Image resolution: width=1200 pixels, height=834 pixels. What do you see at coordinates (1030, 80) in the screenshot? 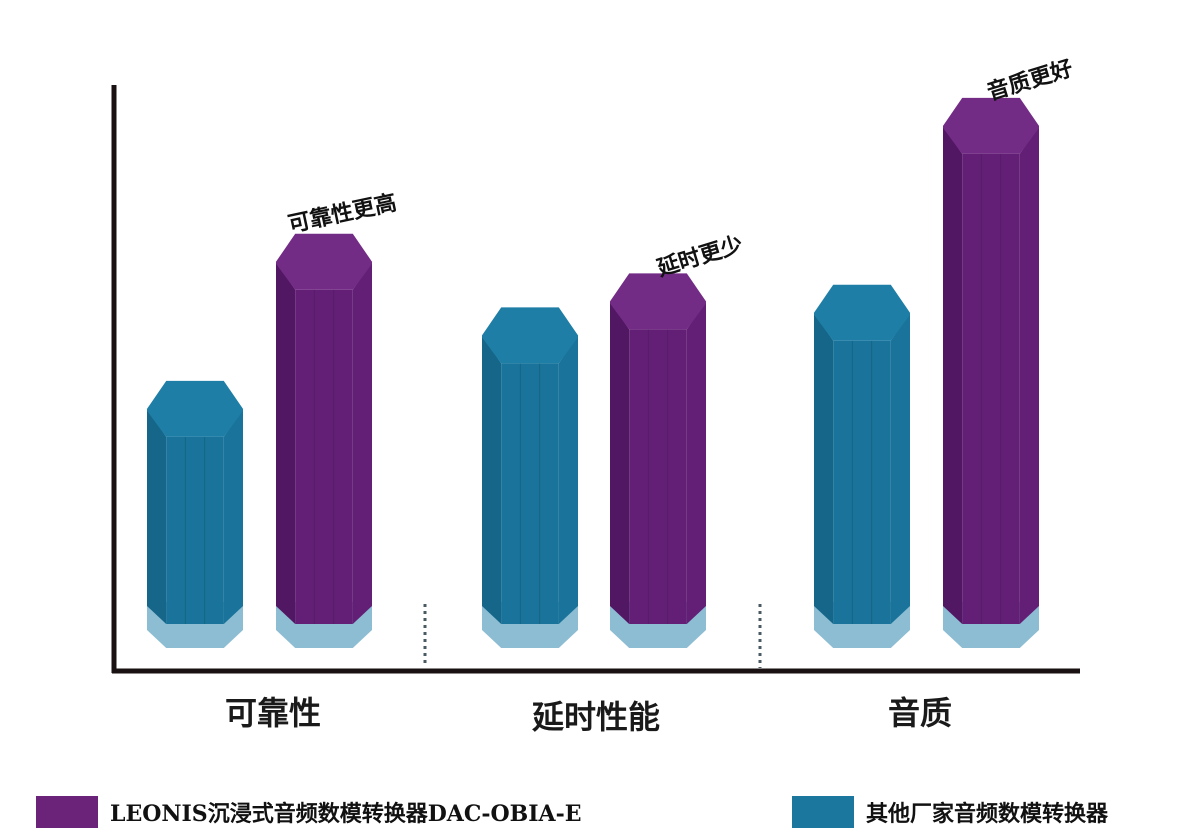
I see `annotation-label: 音质更好` at bounding box center [1030, 80].